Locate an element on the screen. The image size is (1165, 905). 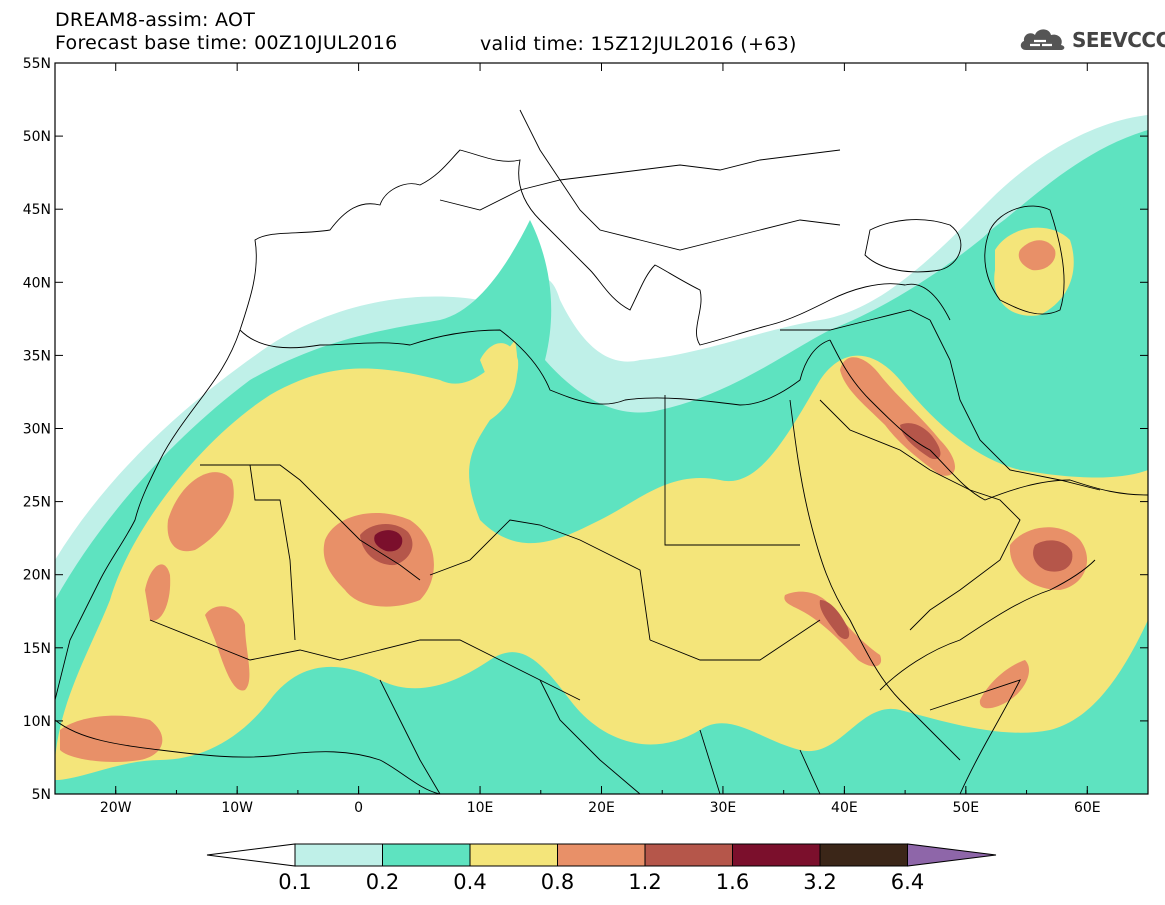
seevccc-logo: SEEVCCC is located at coordinates (1091, 39).